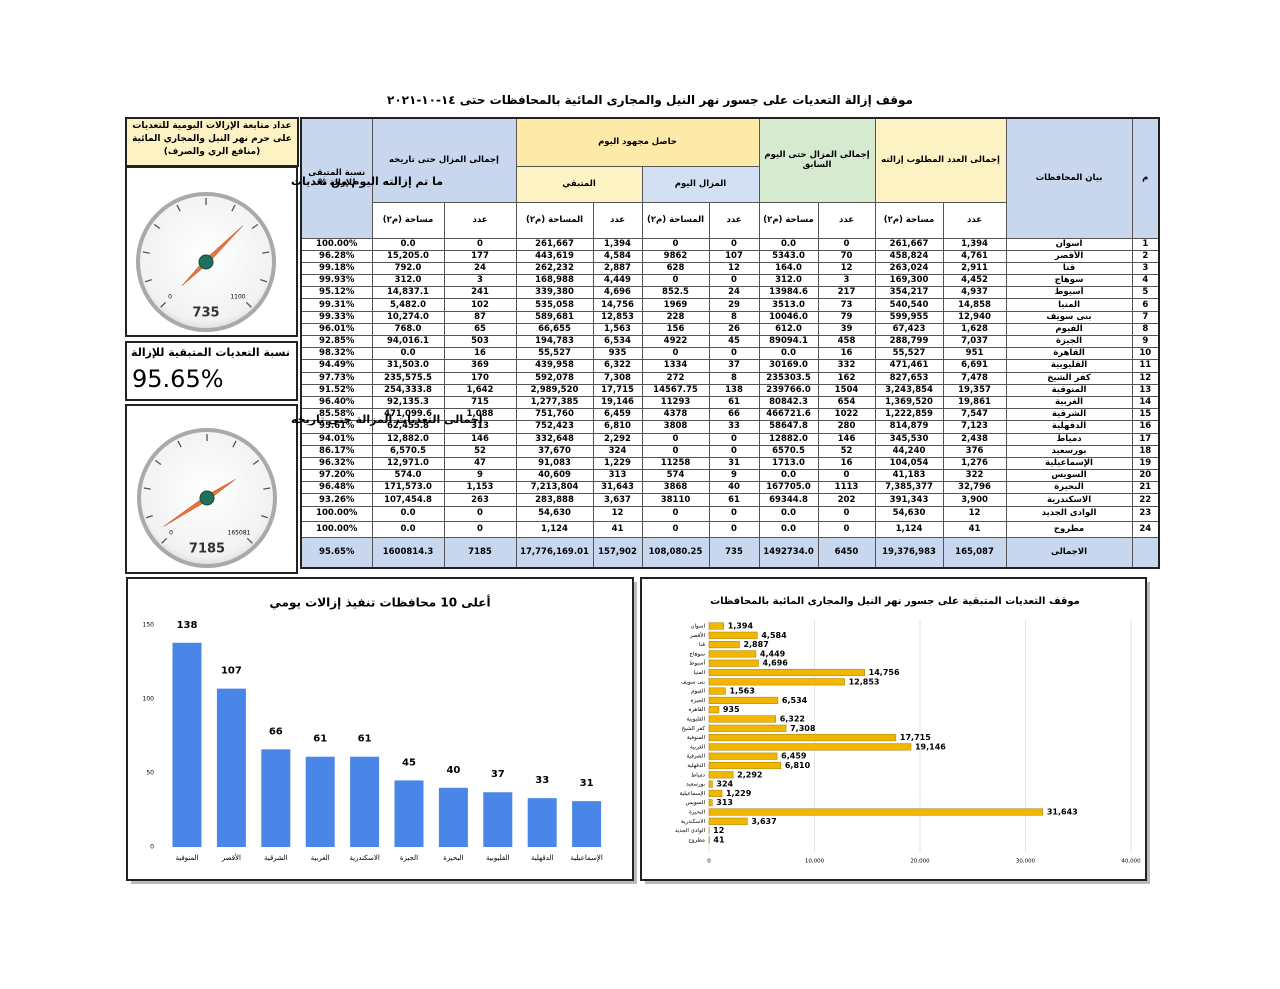 The height and width of the screenshot is (989, 1280). Describe the element at coordinates (408, 463) in the screenshot. I see `table-cell: 12,971.0` at that location.